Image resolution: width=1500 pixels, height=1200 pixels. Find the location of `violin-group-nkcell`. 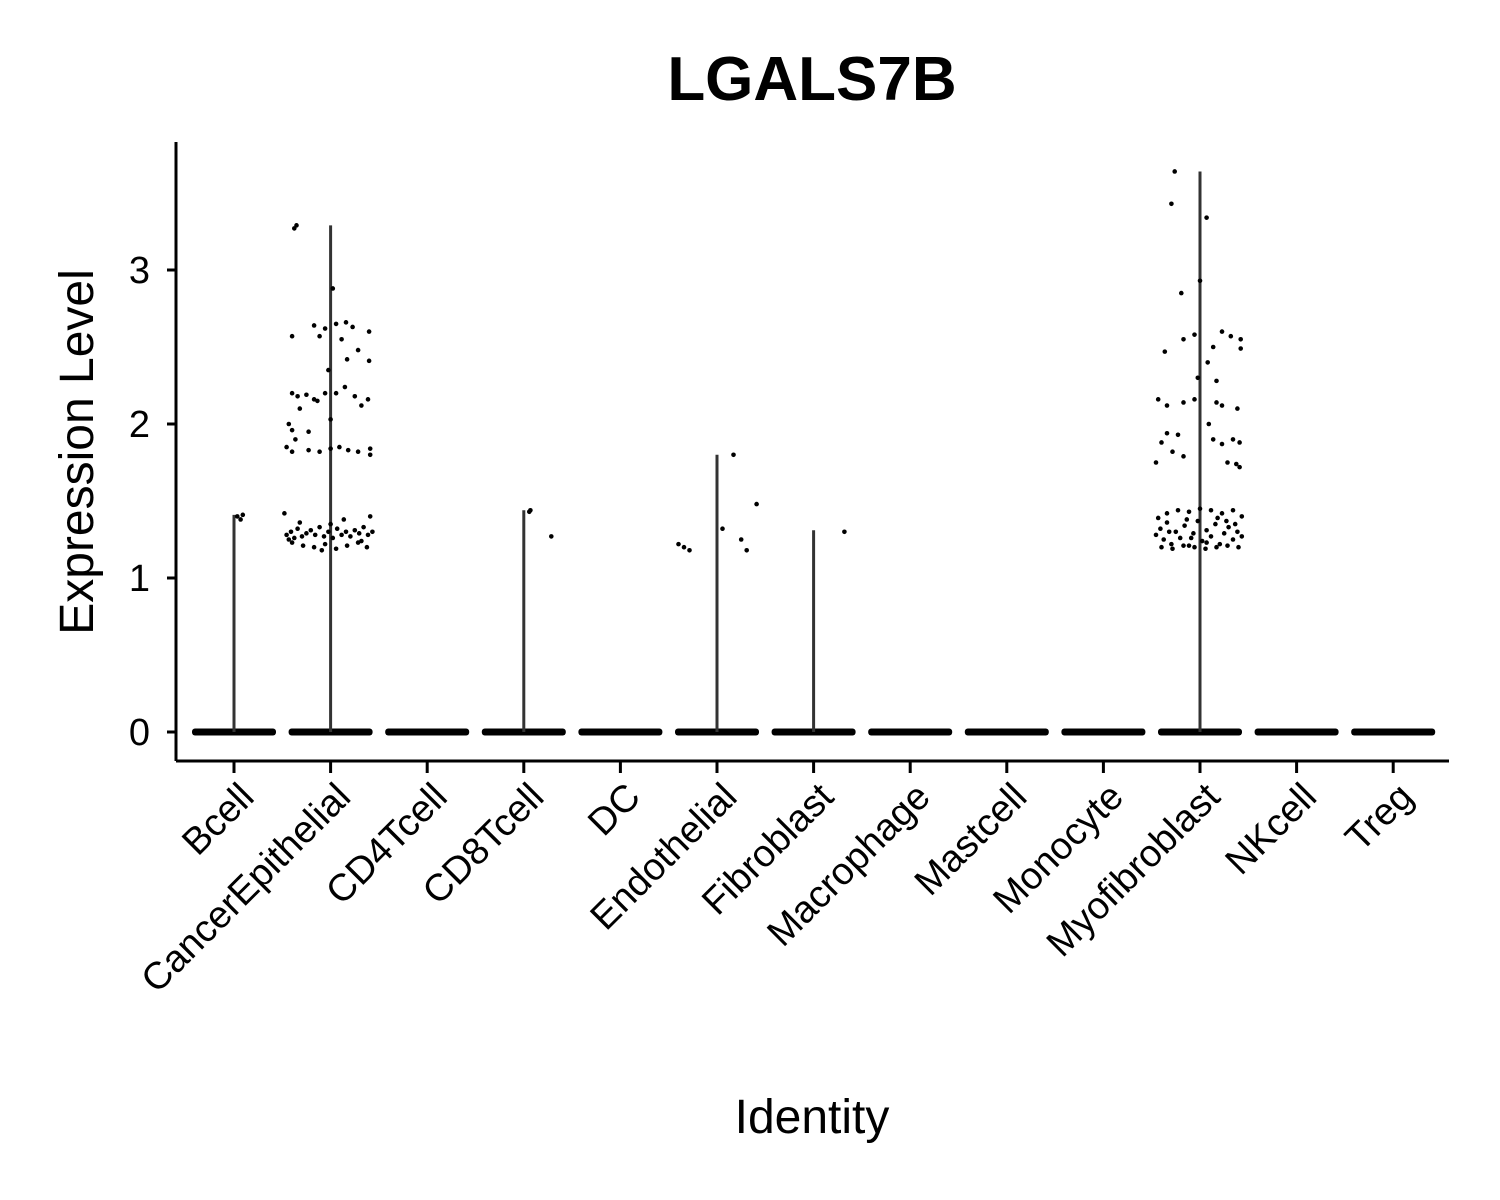

violin-group-nkcell is located at coordinates (1296, 732).